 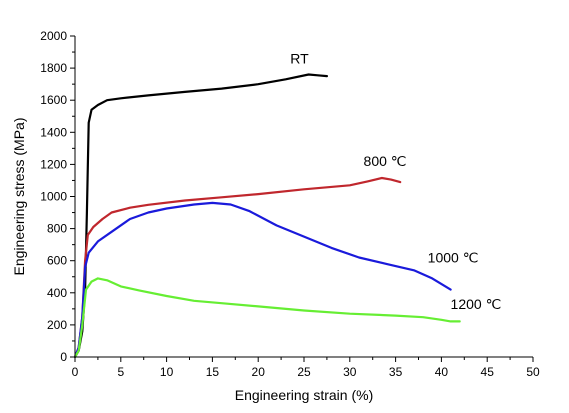 What do you see at coordinates (476, 304) in the screenshot?
I see `series-label-3: 1200 ℃` at bounding box center [476, 304].